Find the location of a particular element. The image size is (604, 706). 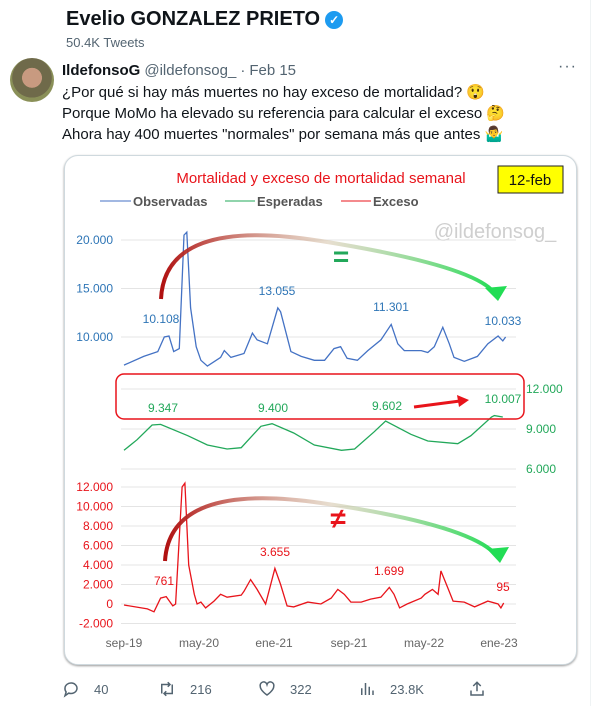

y-tick-label: 0 is located at coordinates (109, 604).